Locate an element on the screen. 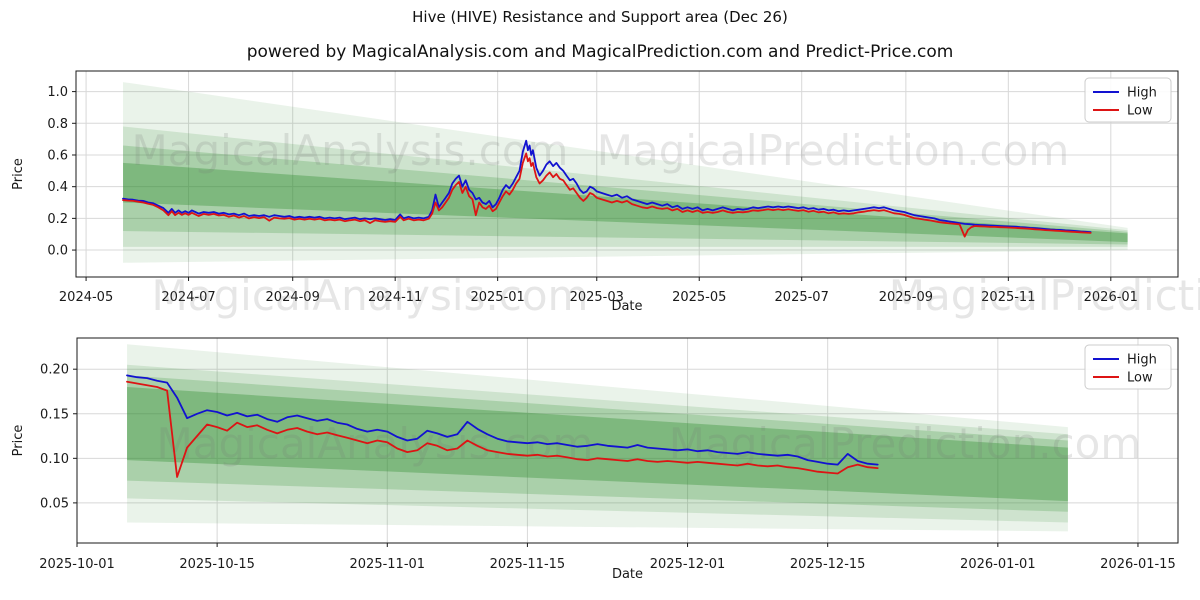  y-tick-label: 0.05 is located at coordinates (54, 503).